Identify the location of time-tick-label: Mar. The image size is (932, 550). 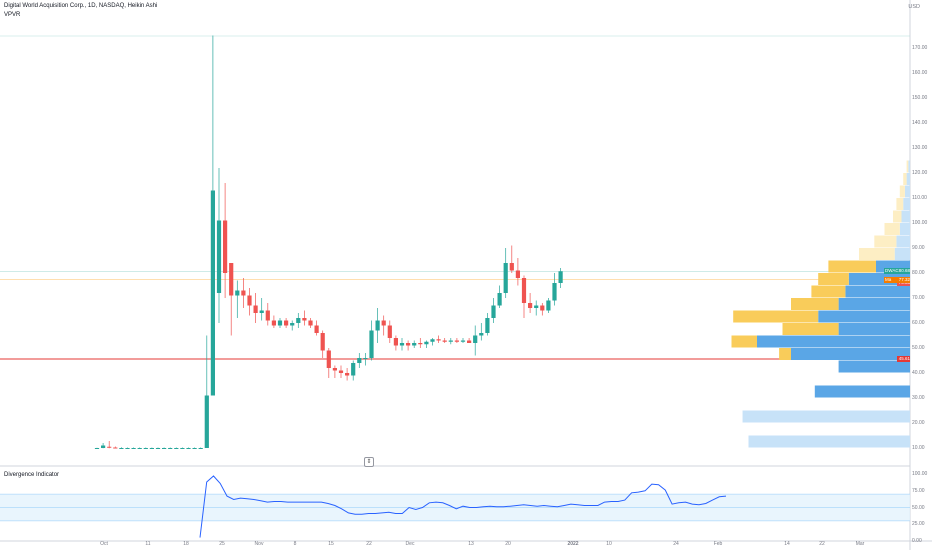
(860, 544).